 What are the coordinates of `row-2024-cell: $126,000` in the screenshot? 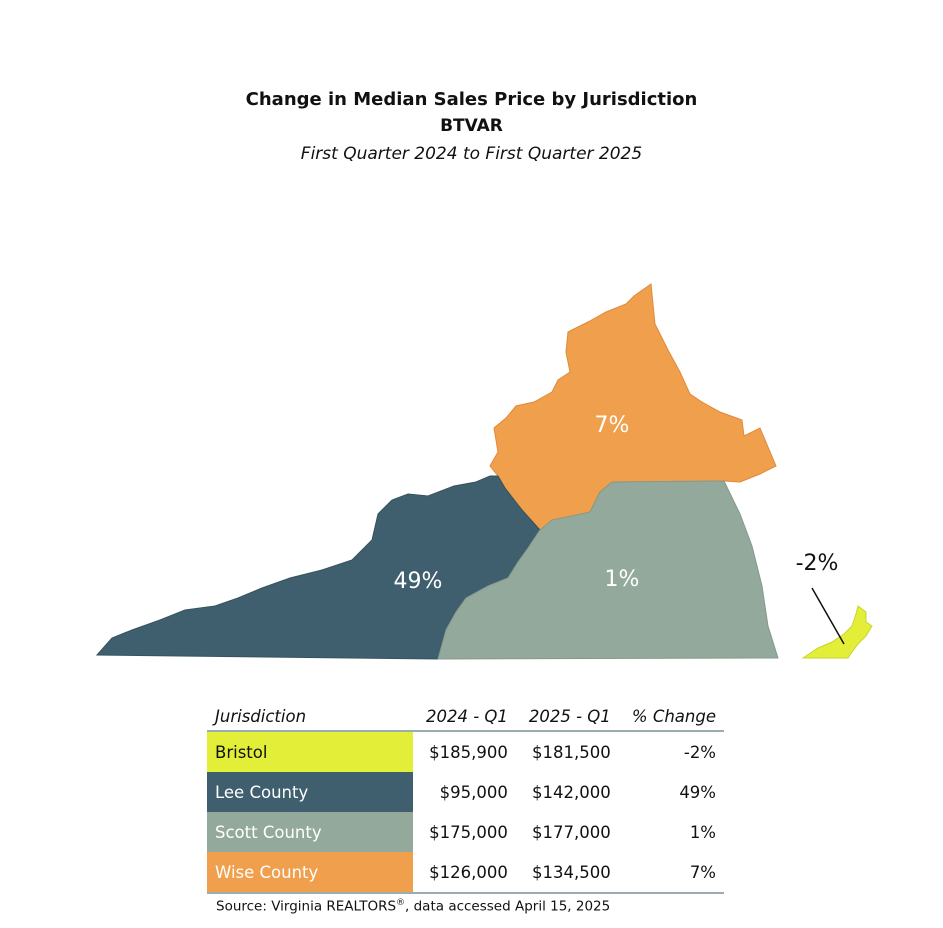 It's located at (464, 873).